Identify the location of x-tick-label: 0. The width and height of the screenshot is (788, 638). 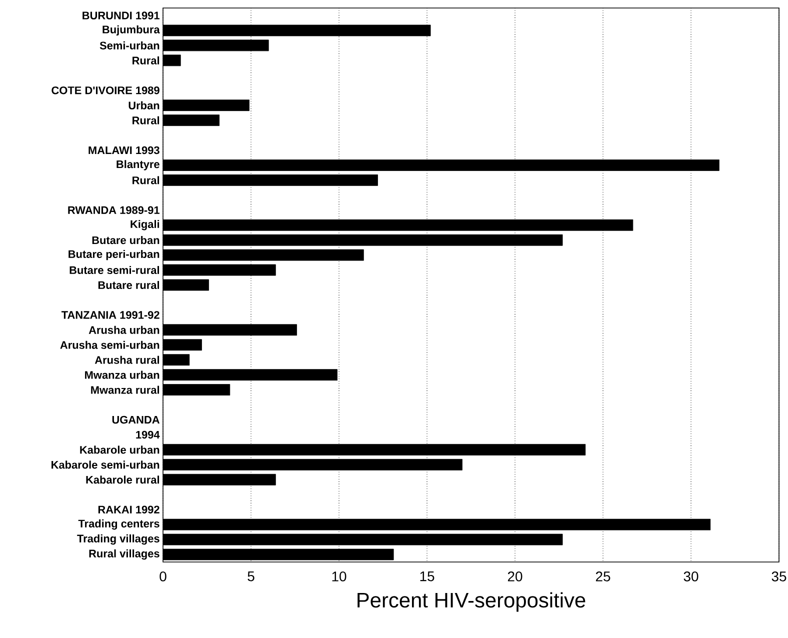
(163, 577).